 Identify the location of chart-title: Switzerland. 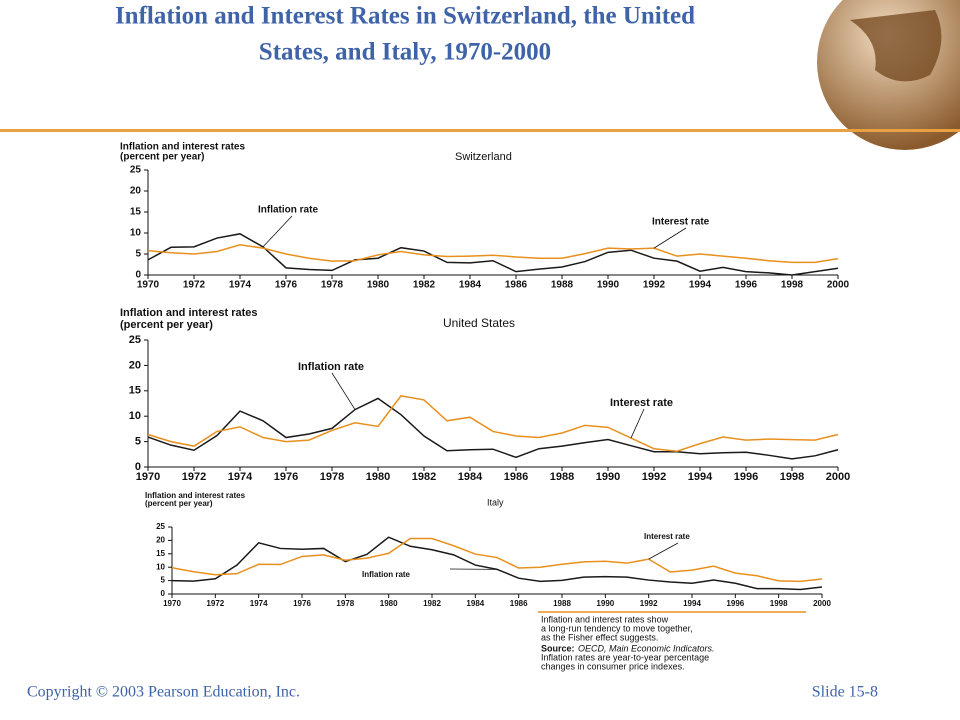
(483, 157).